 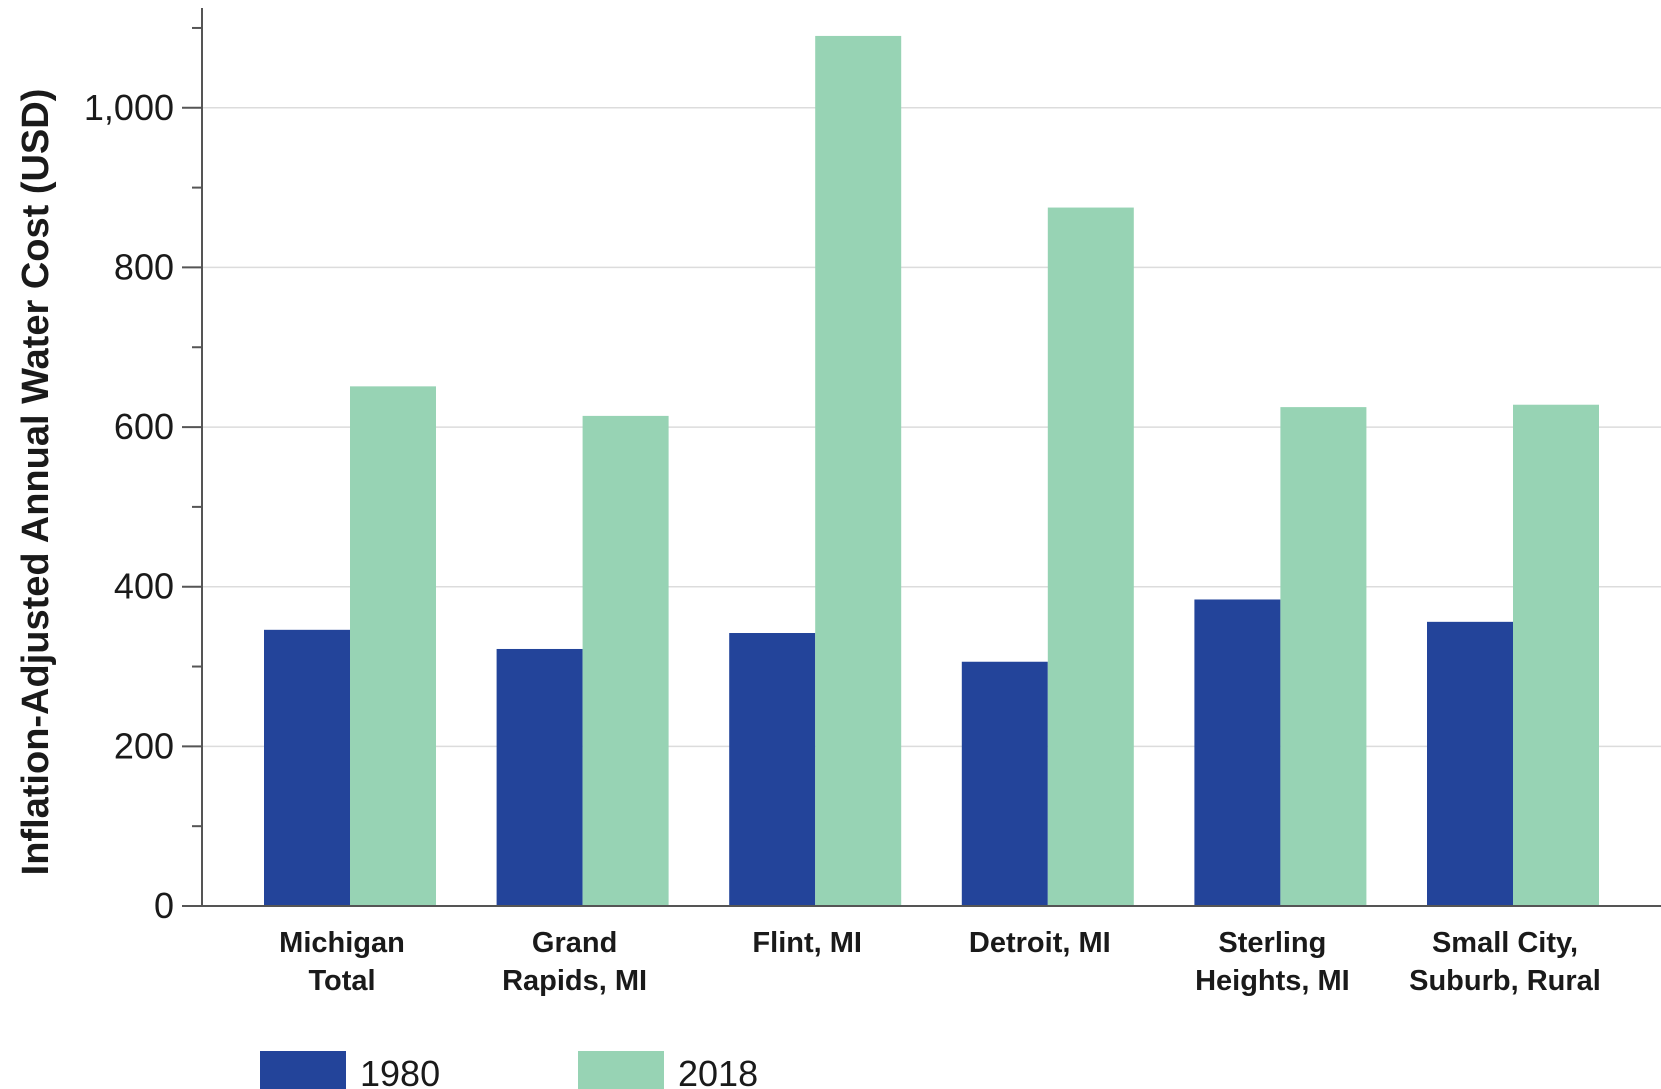 I want to click on legend-swatch-2018, so click(x=621, y=1070).